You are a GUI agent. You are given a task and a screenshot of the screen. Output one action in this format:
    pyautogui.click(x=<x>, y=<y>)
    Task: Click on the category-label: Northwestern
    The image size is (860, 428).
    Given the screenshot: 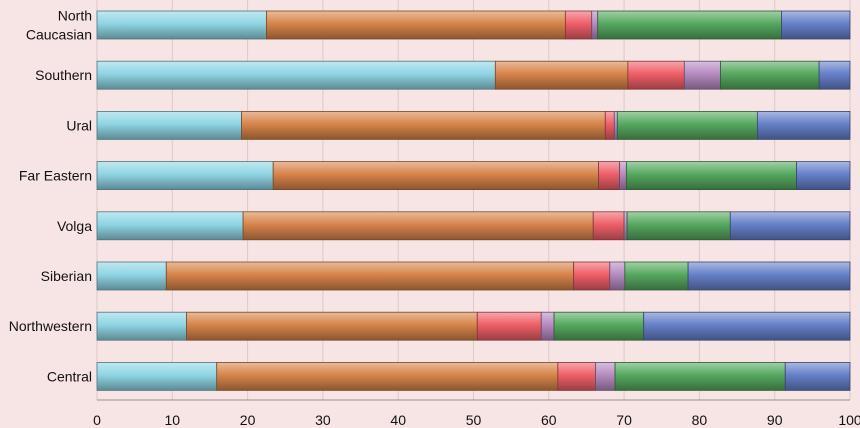 What is the action you would take?
    pyautogui.click(x=50, y=326)
    